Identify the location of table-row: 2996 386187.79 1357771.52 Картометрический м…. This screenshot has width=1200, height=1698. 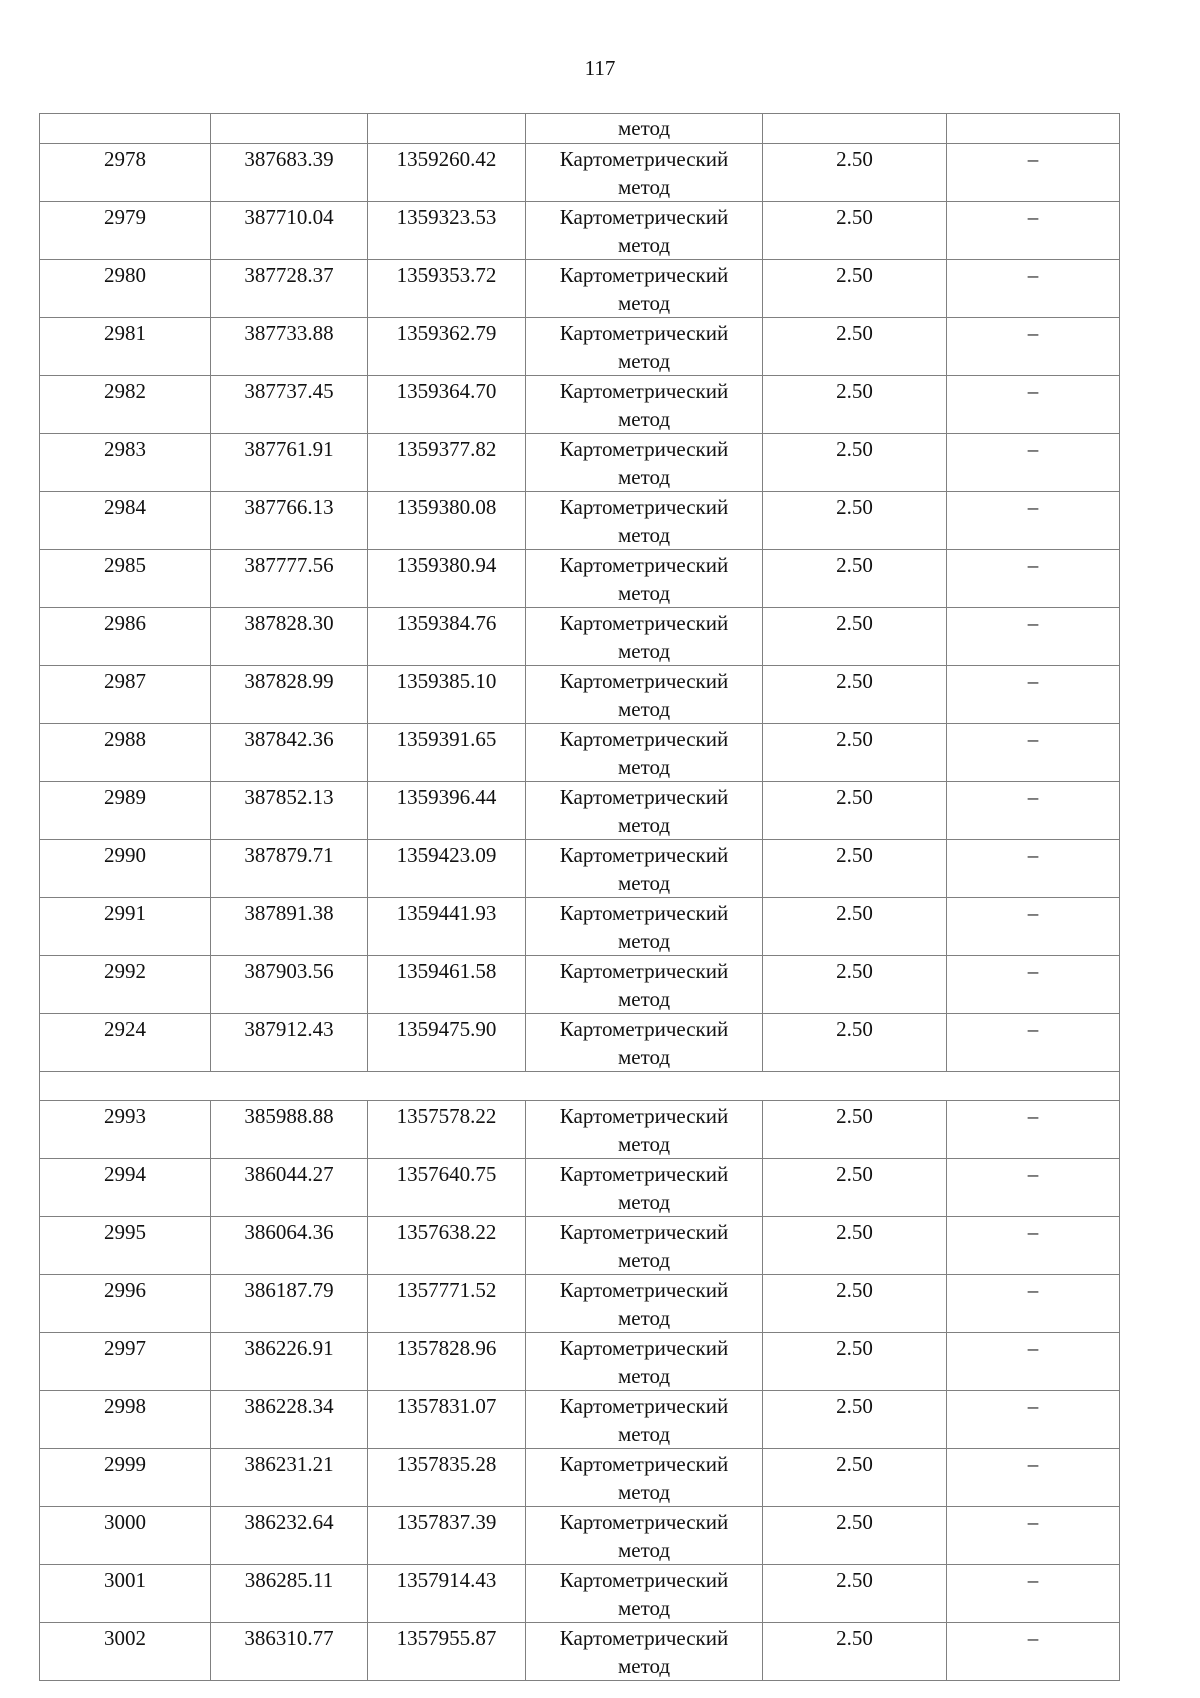
(579, 1303).